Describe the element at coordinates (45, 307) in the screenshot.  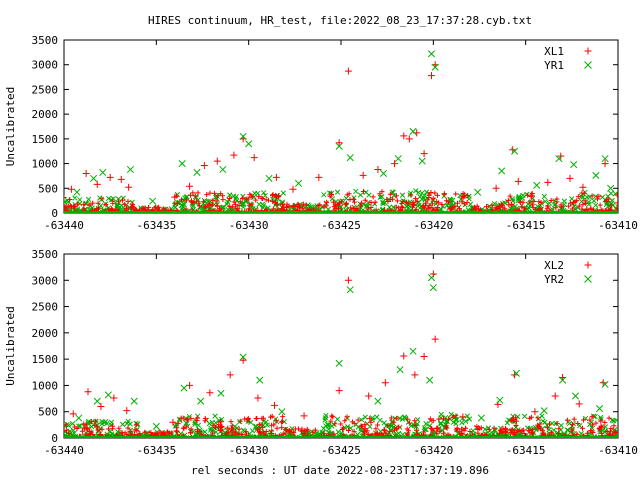
I see `y-tick-label: 2500` at that location.